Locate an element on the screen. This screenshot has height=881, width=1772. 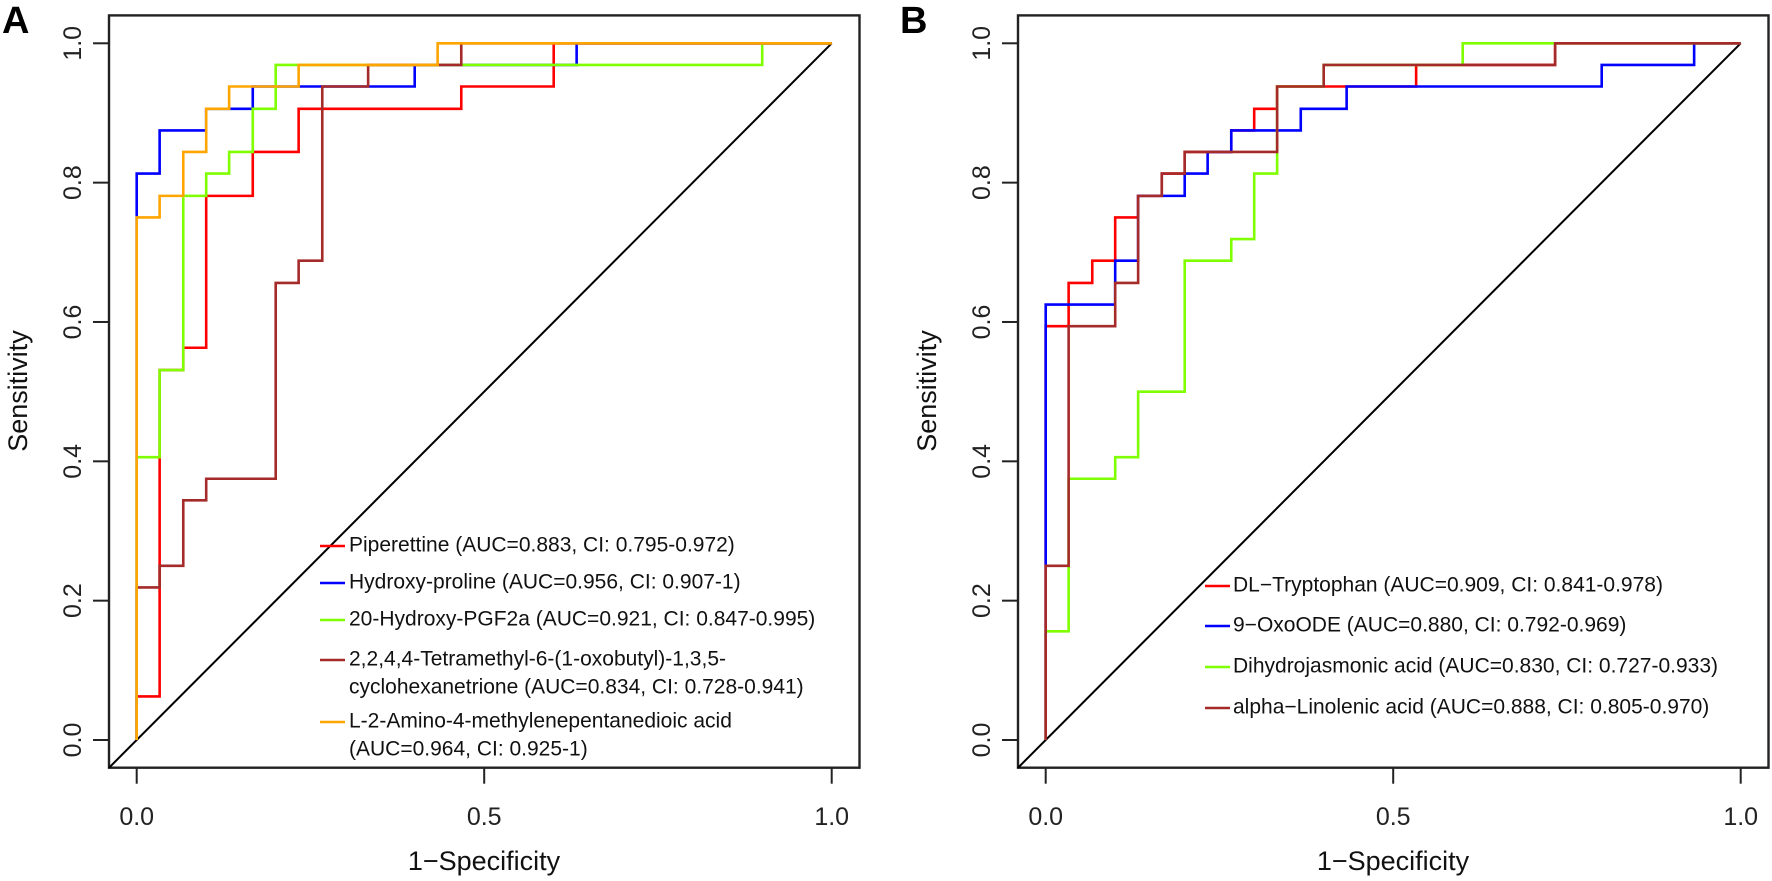
panel-b-y-tick-label: 1.0 is located at coordinates (982, 43).